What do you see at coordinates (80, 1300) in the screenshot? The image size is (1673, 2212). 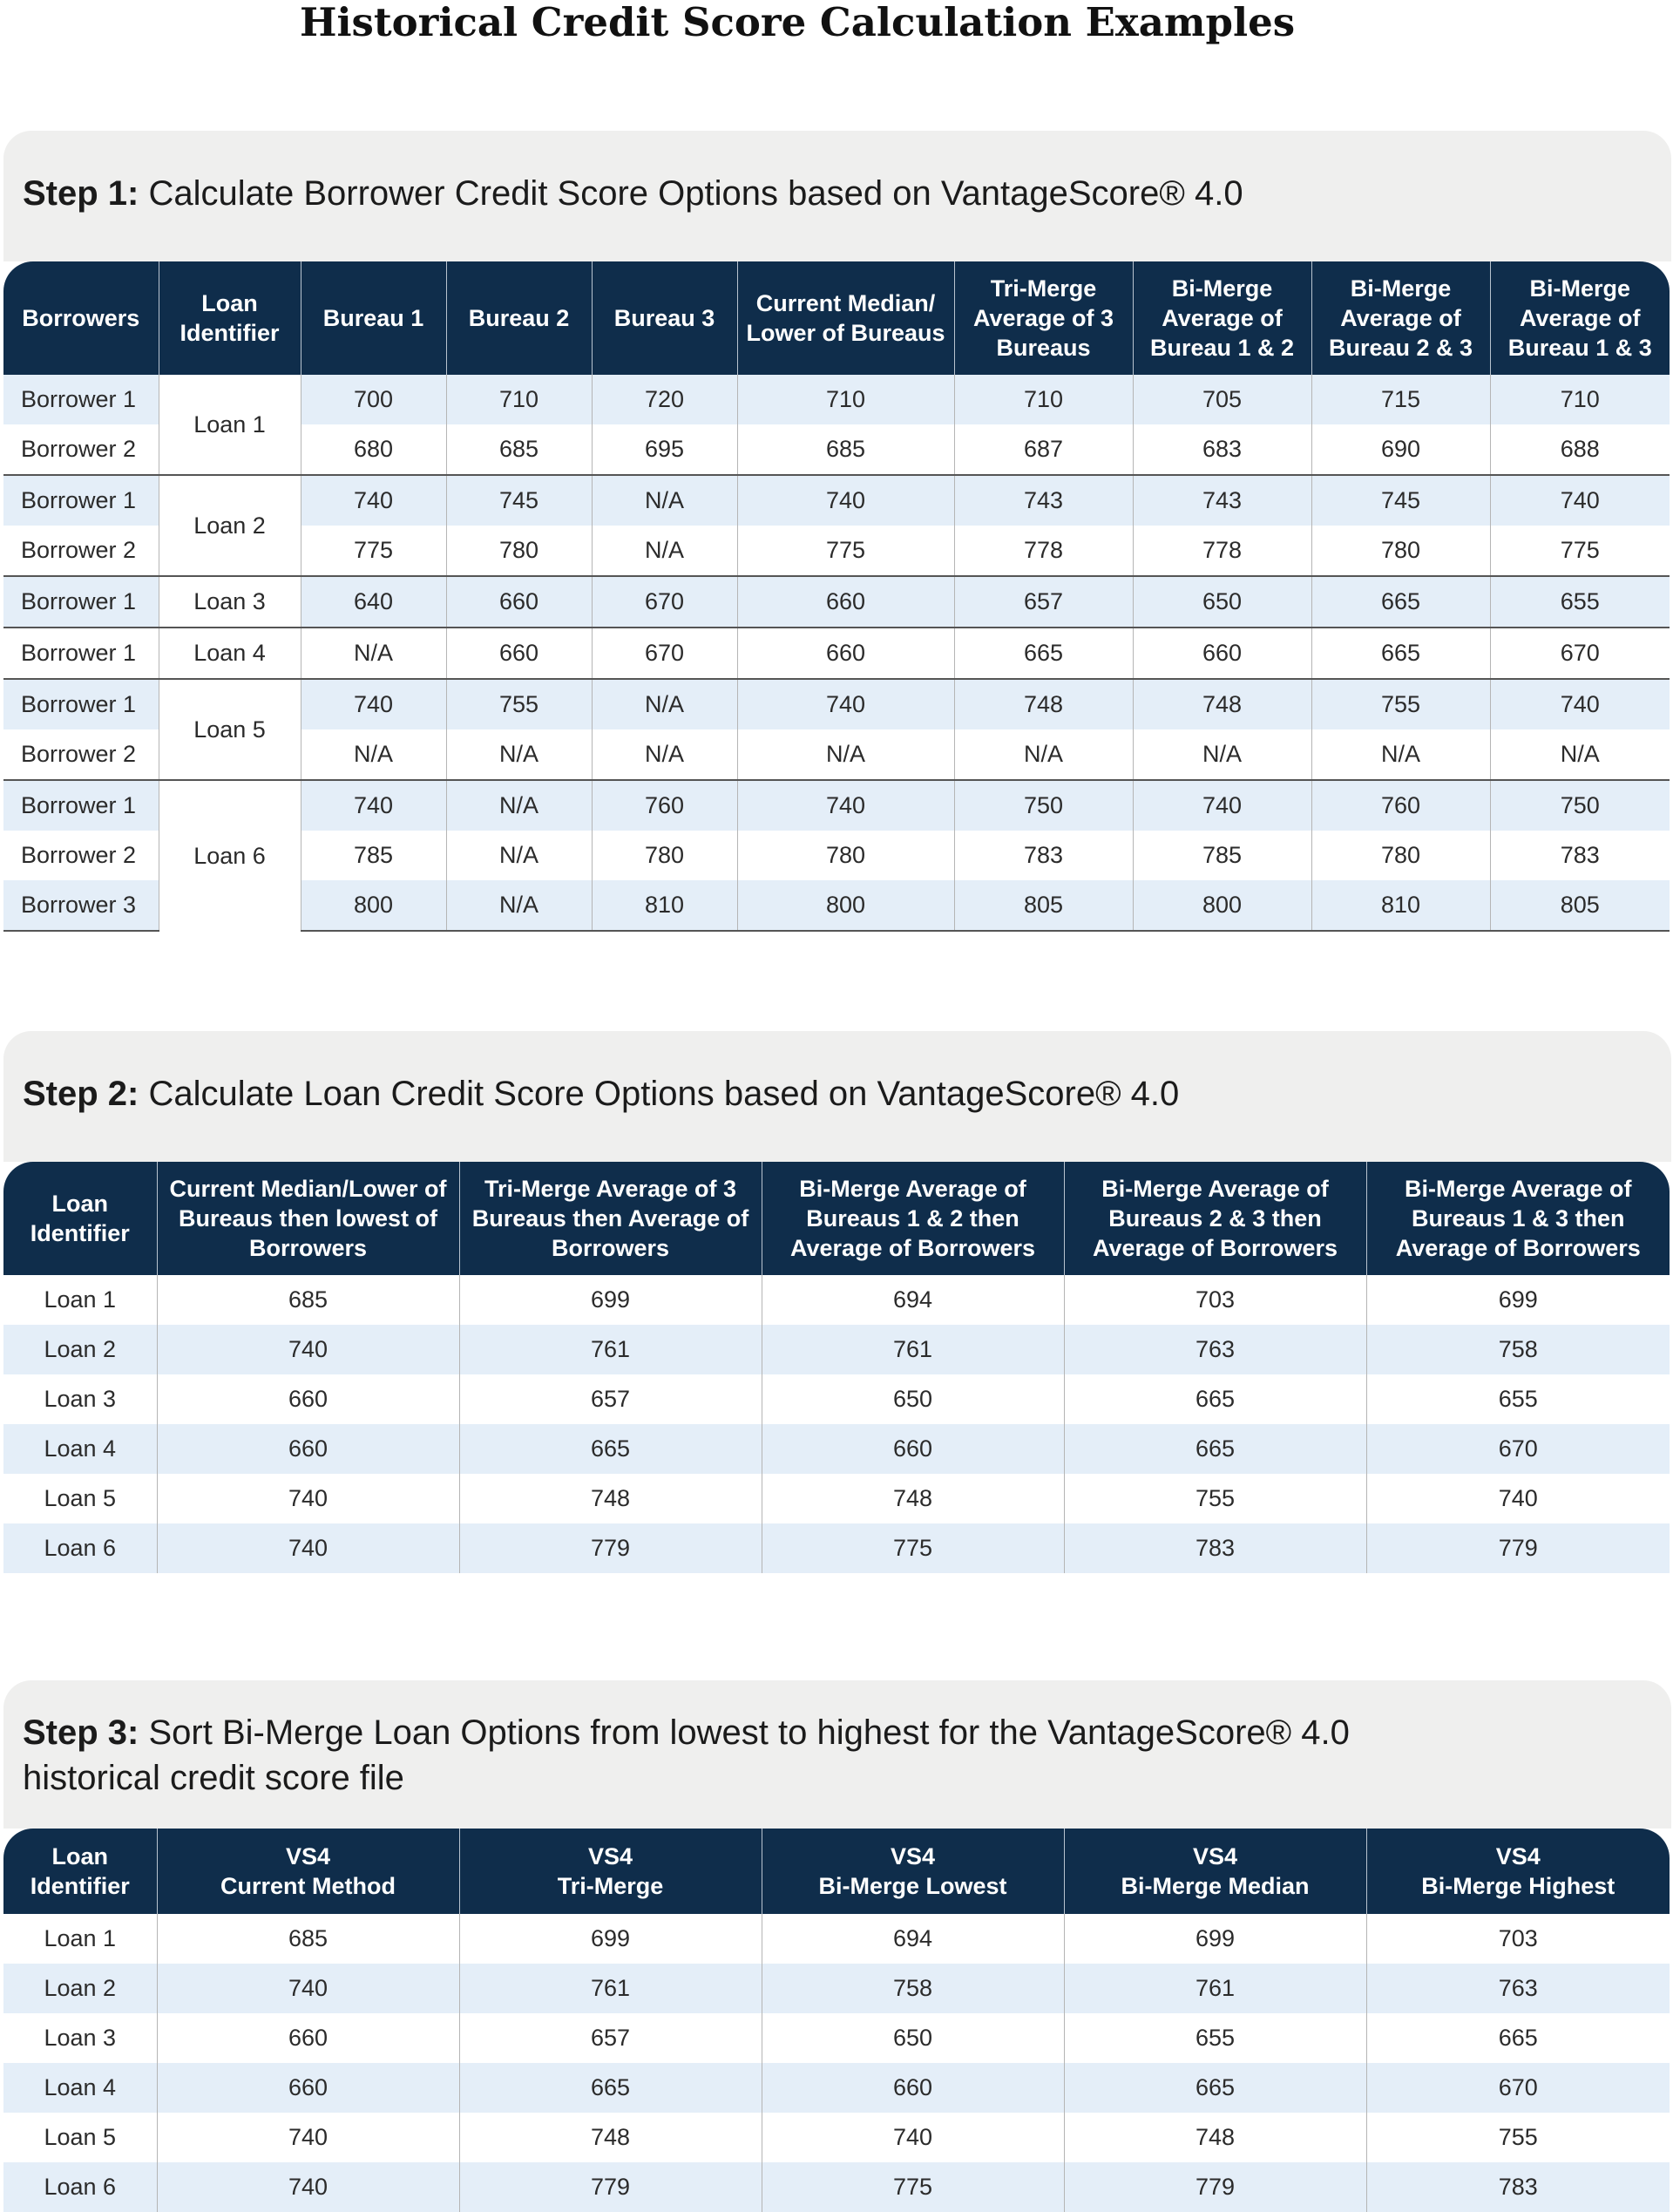 I see `loan-identifier-cell: Loan 1` at bounding box center [80, 1300].